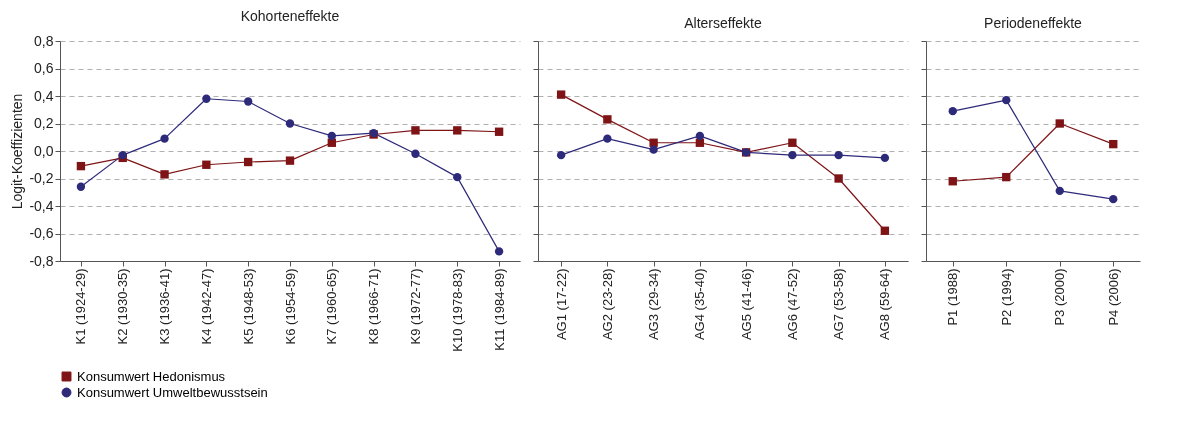 Image resolution: width=1184 pixels, height=432 pixels. What do you see at coordinates (44, 95) in the screenshot?
I see `y-tick-label: 0,4` at bounding box center [44, 95].